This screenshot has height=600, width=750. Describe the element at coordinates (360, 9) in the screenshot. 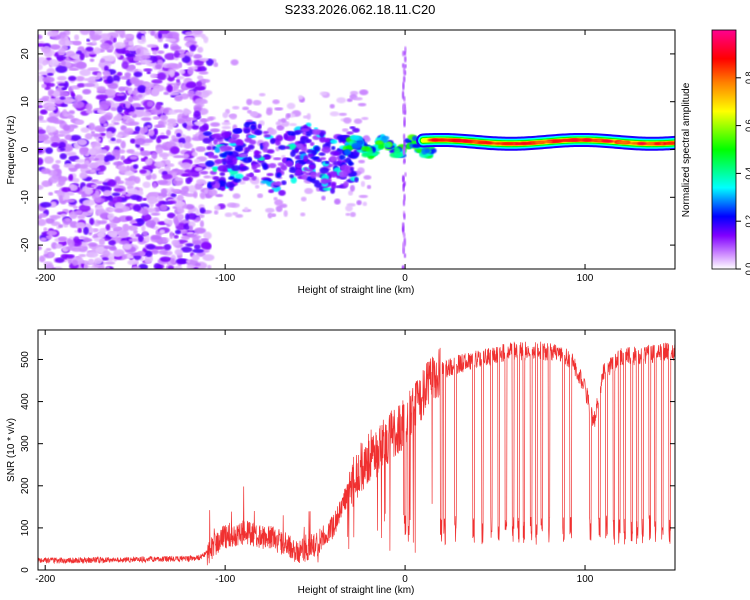

I see `figure-title: S233.2026.062.18.11.C20` at that location.